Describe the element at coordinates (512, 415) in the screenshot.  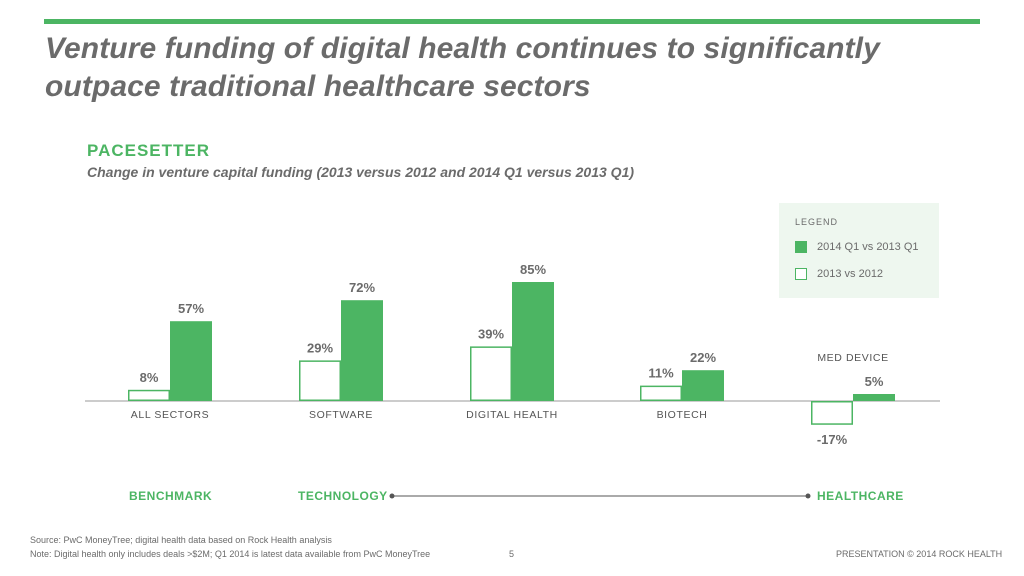
I see `category-label-digital-health: DIGITAL HEALTH` at that location.